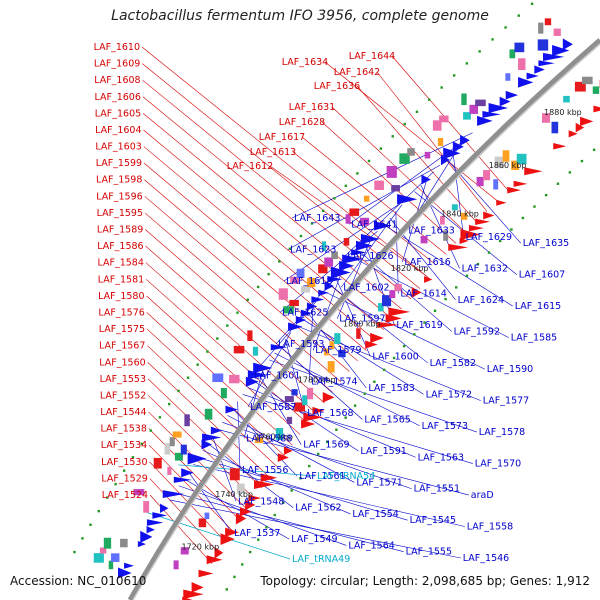  Describe the element at coordinates (274, 436) in the screenshot. I see `scale-label: 1760 kbp` at that location.